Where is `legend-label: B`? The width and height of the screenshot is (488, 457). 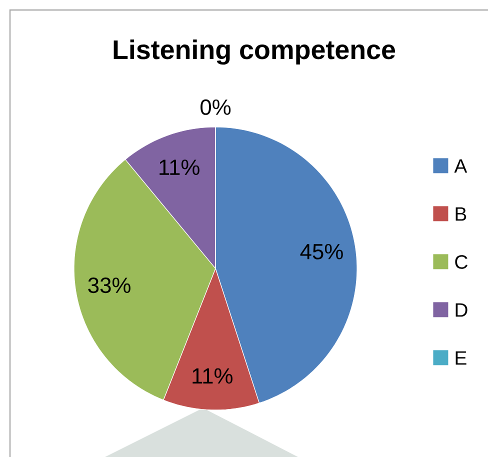 legend-label: B is located at coordinates (461, 214).